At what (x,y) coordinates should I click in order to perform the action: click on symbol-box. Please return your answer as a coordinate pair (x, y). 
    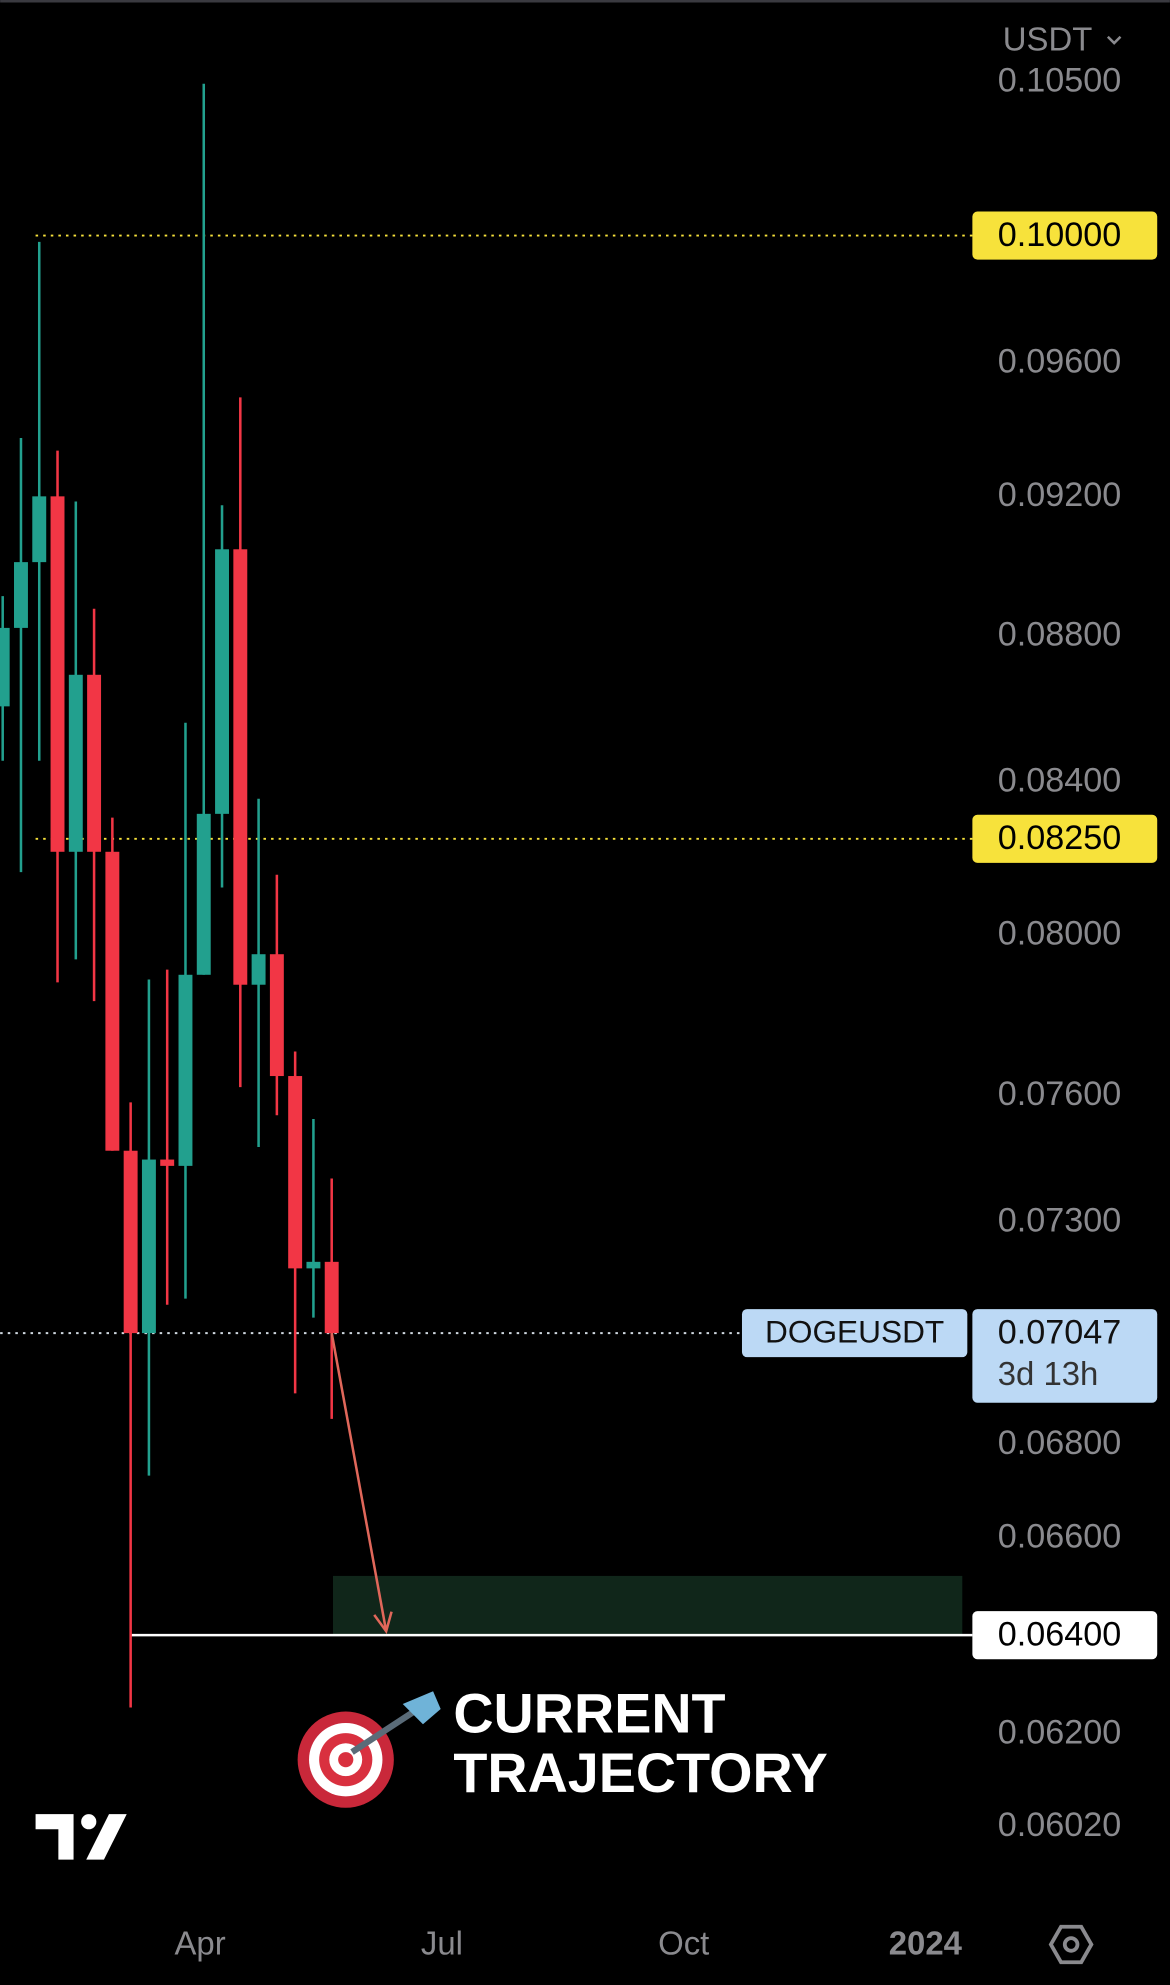
    Looking at the image, I should click on (854, 1333).